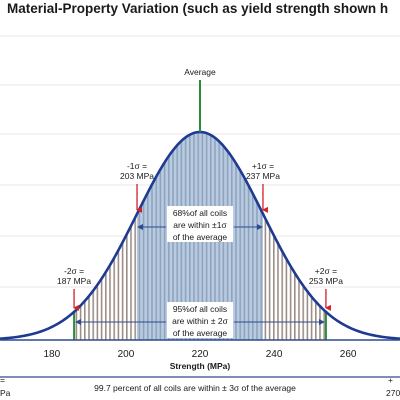  I want to click on x-tick-labels: 180 200 220 240 260, so click(200, 354).